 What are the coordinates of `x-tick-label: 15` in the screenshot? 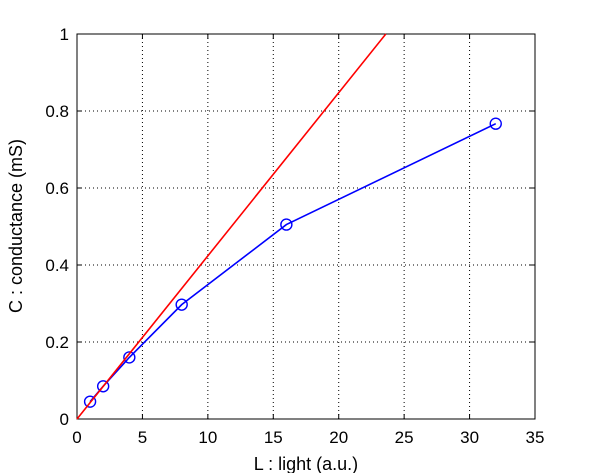 It's located at (273, 437).